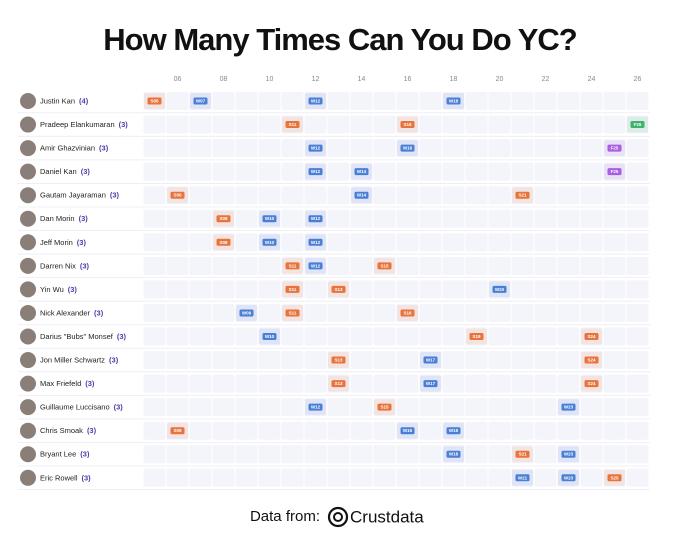  What do you see at coordinates (591, 360) in the screenshot?
I see `batch-label: S24` at bounding box center [591, 360].